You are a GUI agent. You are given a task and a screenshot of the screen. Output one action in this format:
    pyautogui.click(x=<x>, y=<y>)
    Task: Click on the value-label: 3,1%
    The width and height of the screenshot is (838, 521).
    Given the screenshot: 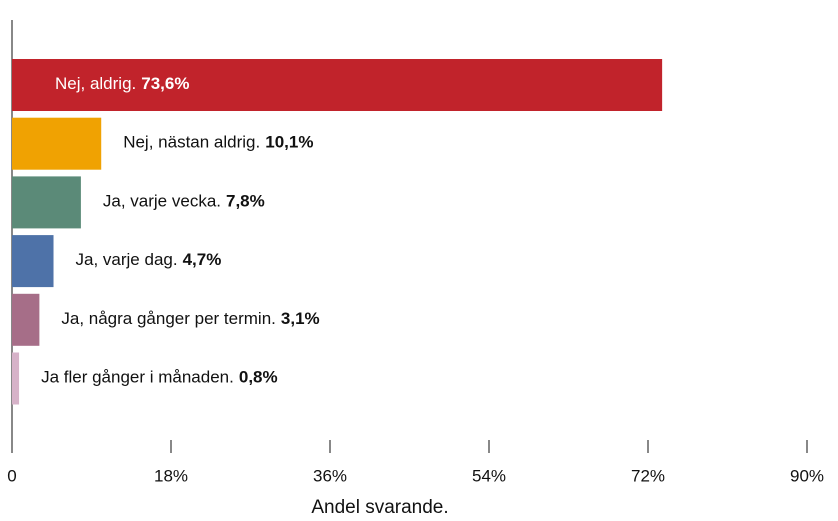 What is the action you would take?
    pyautogui.click(x=300, y=318)
    